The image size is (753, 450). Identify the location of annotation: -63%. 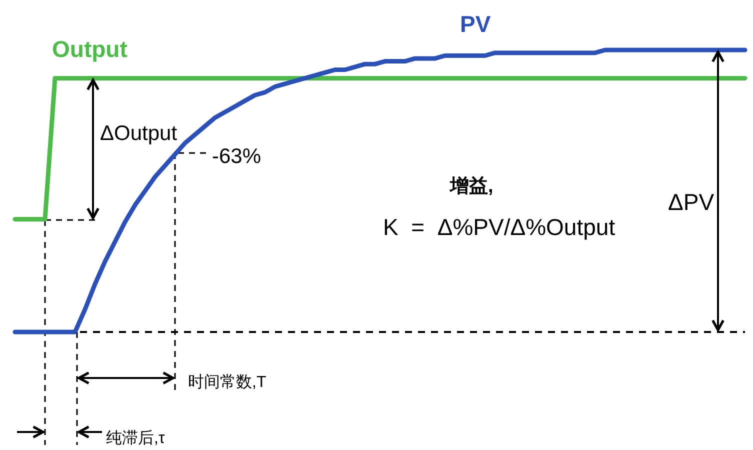
(237, 156).